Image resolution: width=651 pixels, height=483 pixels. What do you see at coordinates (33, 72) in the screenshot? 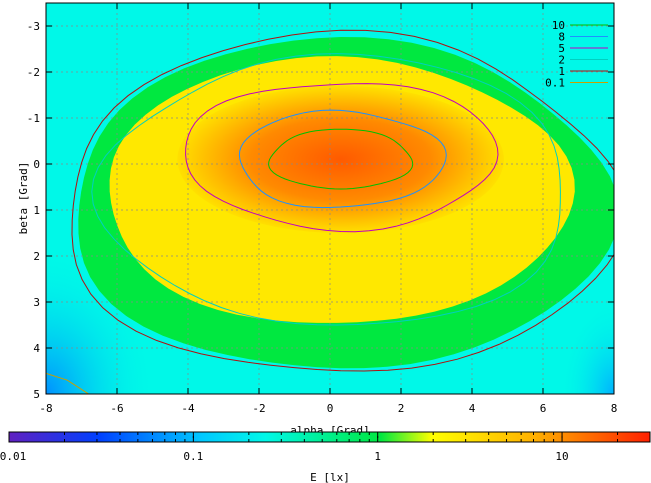
I see `y-tick-label: -2` at bounding box center [33, 72].